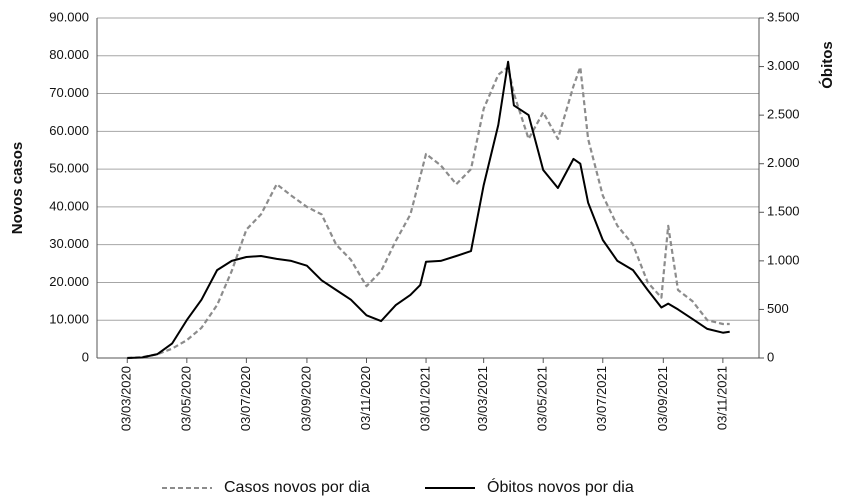  I want to click on x-tick-label: 03/03/2020, so click(126, 398).